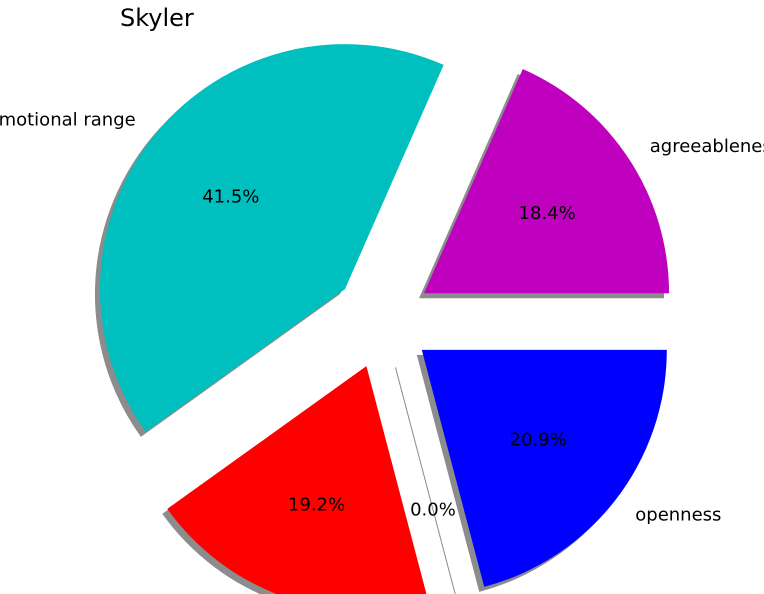 The image size is (764, 594). What do you see at coordinates (547, 213) in the screenshot?
I see `slice-pct-agreeableness: 18.4%` at bounding box center [547, 213].